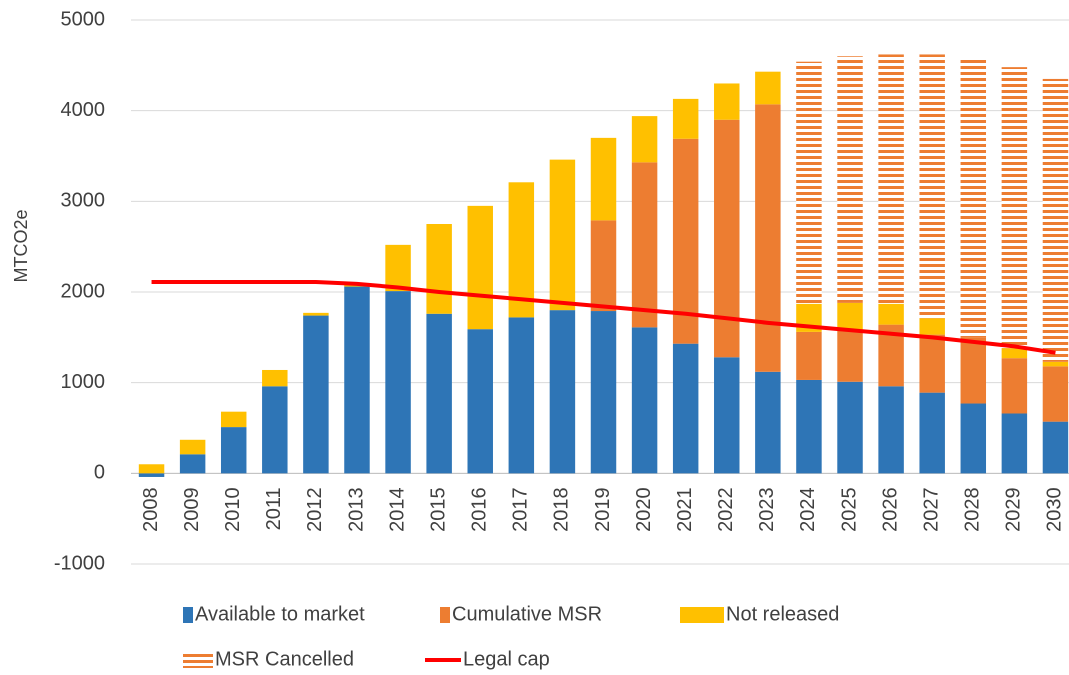 The width and height of the screenshot is (1069, 675). What do you see at coordinates (562, 509) in the screenshot?
I see `x-tick-label: 2018` at bounding box center [562, 509].